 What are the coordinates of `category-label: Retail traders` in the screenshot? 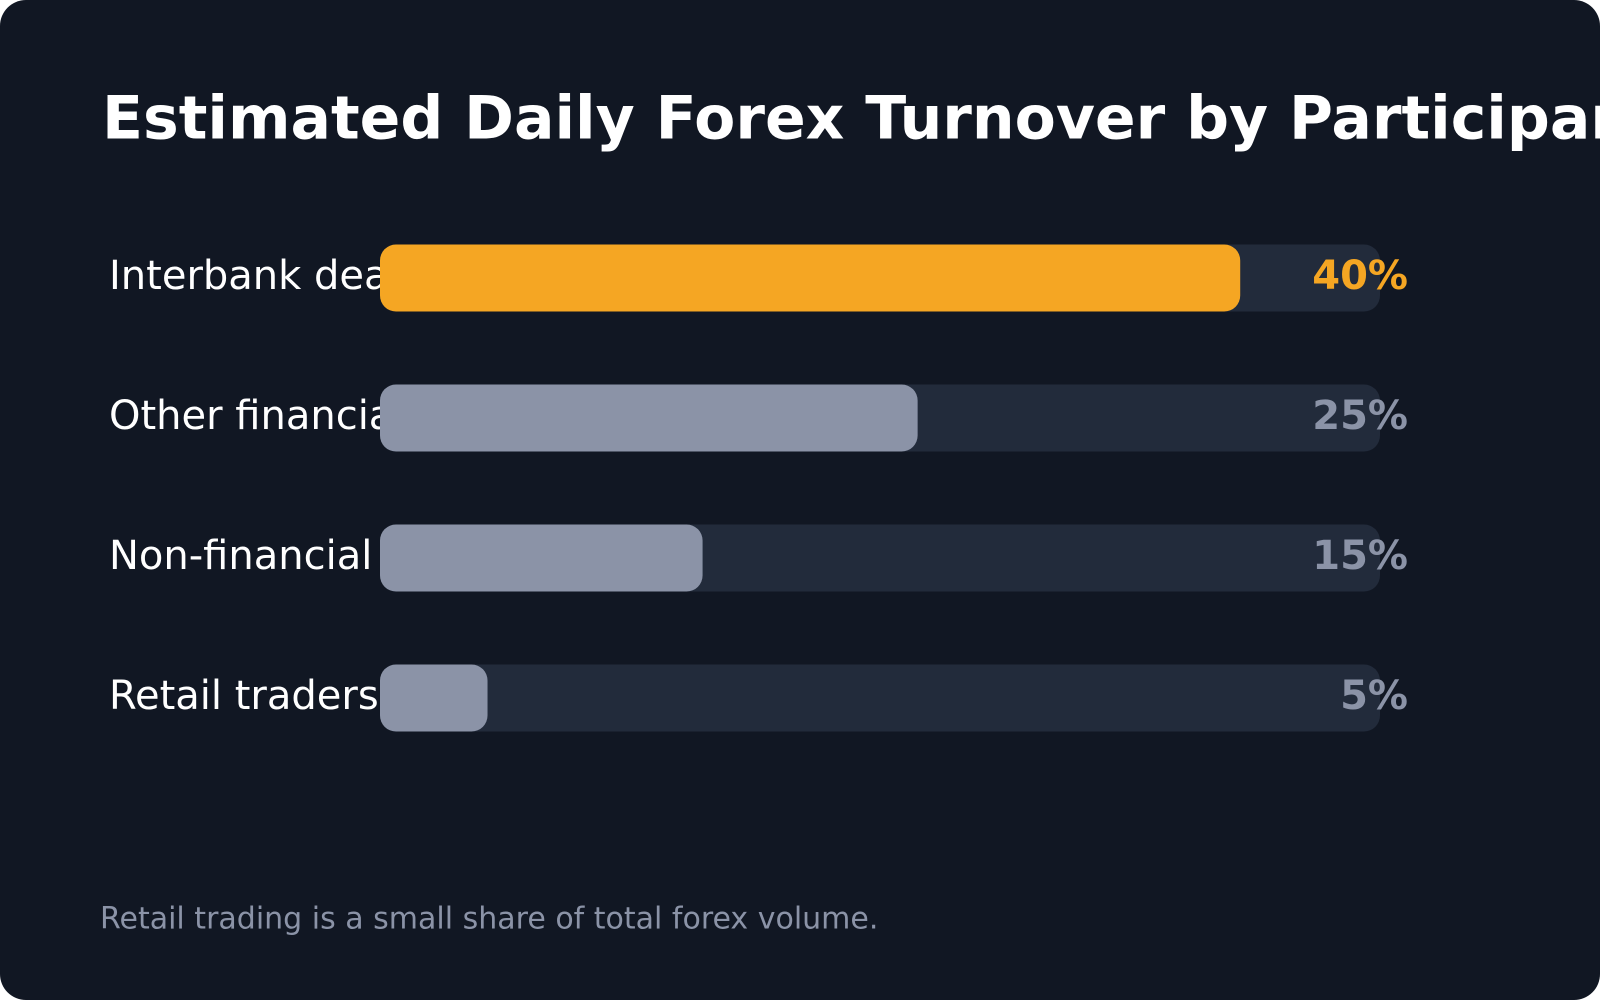 It's located at (244, 696).